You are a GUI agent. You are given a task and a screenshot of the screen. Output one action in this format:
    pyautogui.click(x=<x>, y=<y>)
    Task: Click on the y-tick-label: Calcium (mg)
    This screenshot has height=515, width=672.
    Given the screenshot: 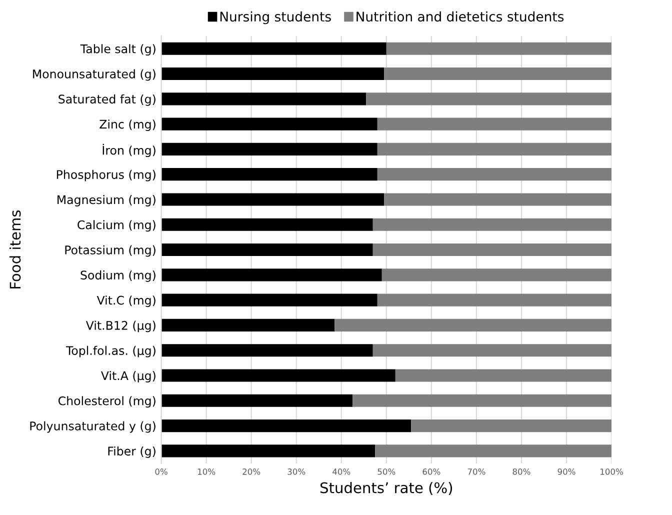 What is the action you would take?
    pyautogui.click(x=117, y=226)
    